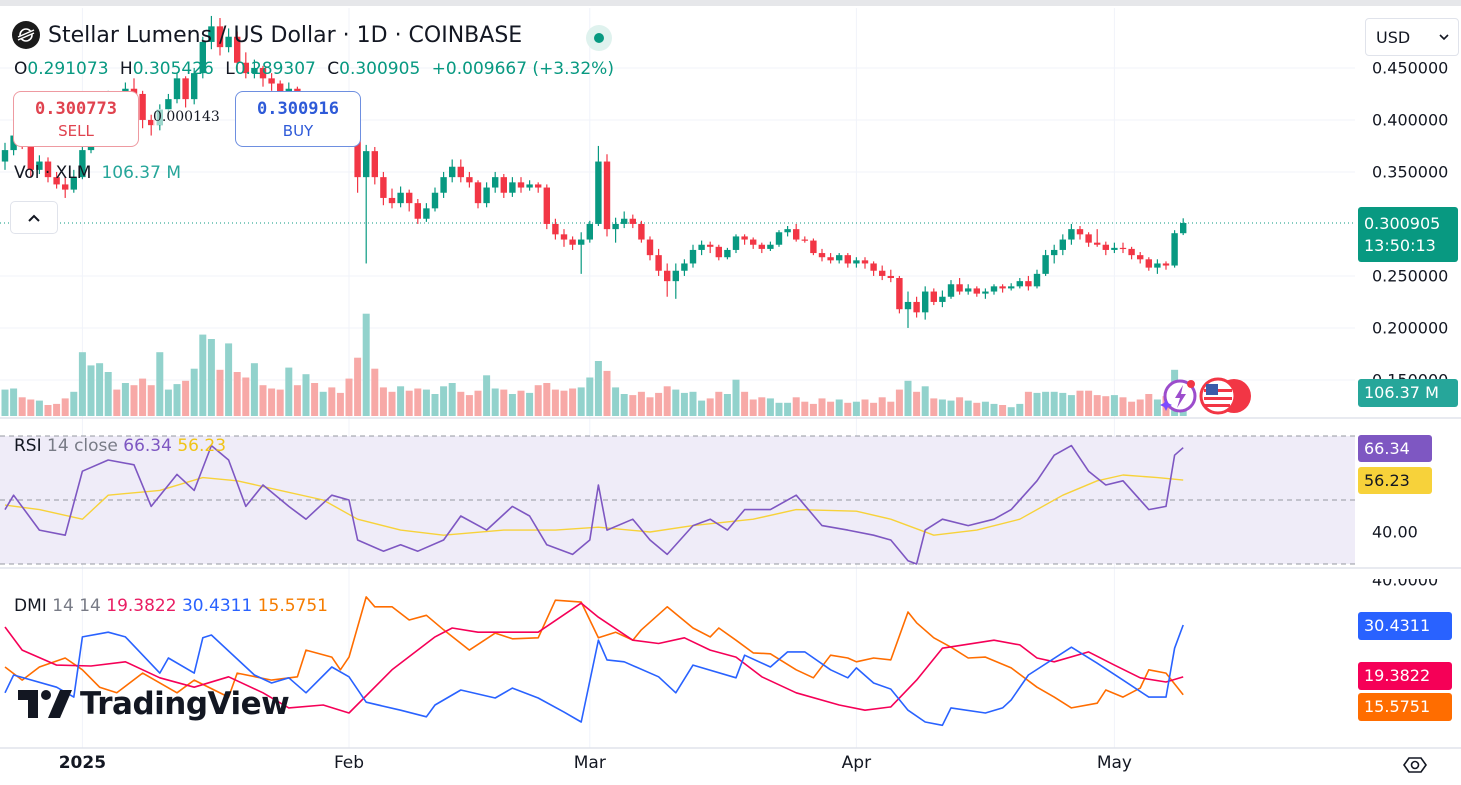  What do you see at coordinates (1415, 765) in the screenshot?
I see `settings-eye-icon` at bounding box center [1415, 765].